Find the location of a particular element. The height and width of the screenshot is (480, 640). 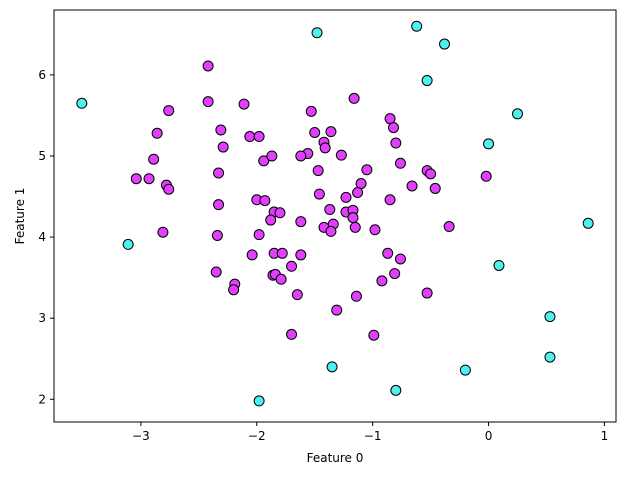

x-tick-label: 1 is located at coordinates (605, 436).